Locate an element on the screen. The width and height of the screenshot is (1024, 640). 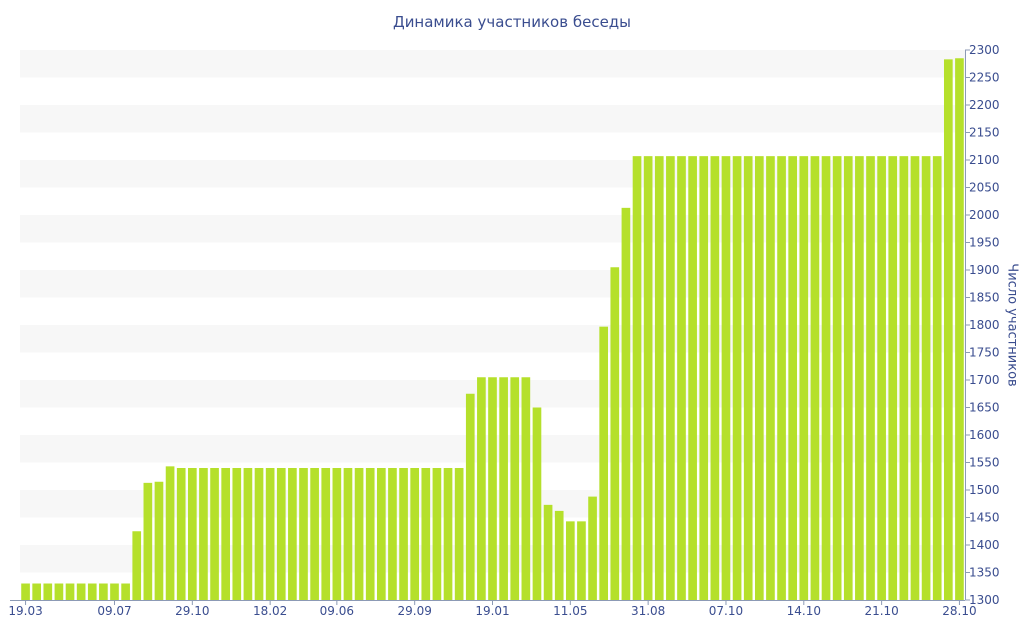
y-tick-label: 1500 is located at coordinates (984, 490).